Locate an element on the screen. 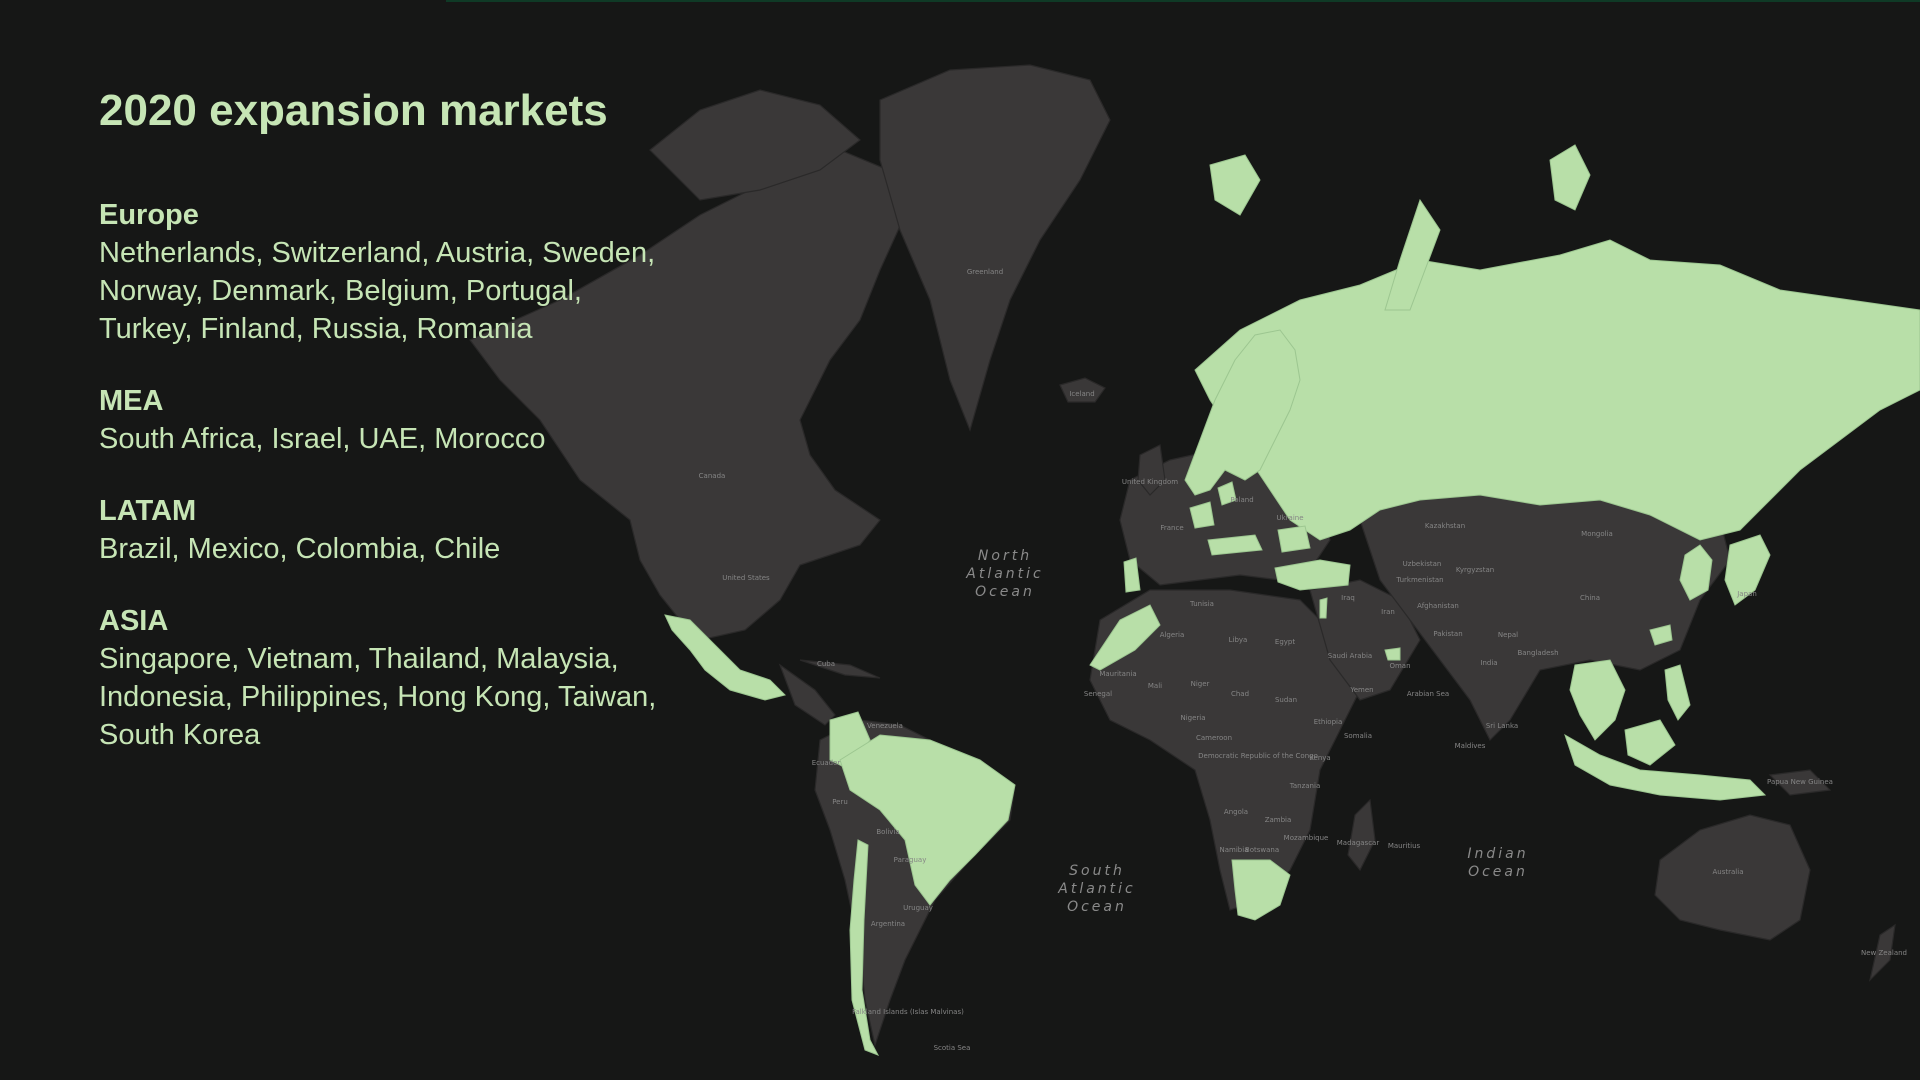  label-zambia: Zambia is located at coordinates (1278, 820).